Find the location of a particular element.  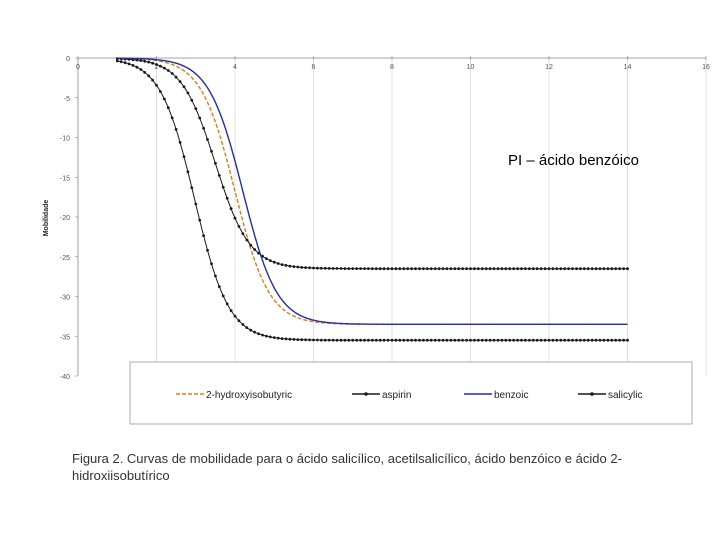

legend-label-2-hydroxyisobutyric: 2-hydroxyisobutyric is located at coordinates (249, 395).